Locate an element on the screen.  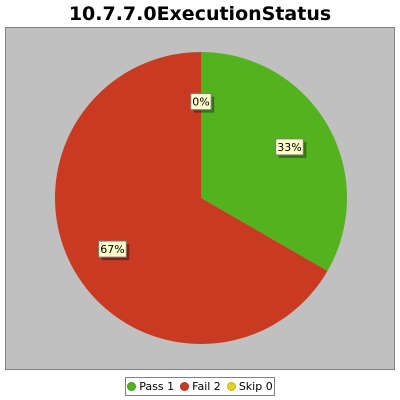
pie-label-fail: 67% is located at coordinates (114, 250).